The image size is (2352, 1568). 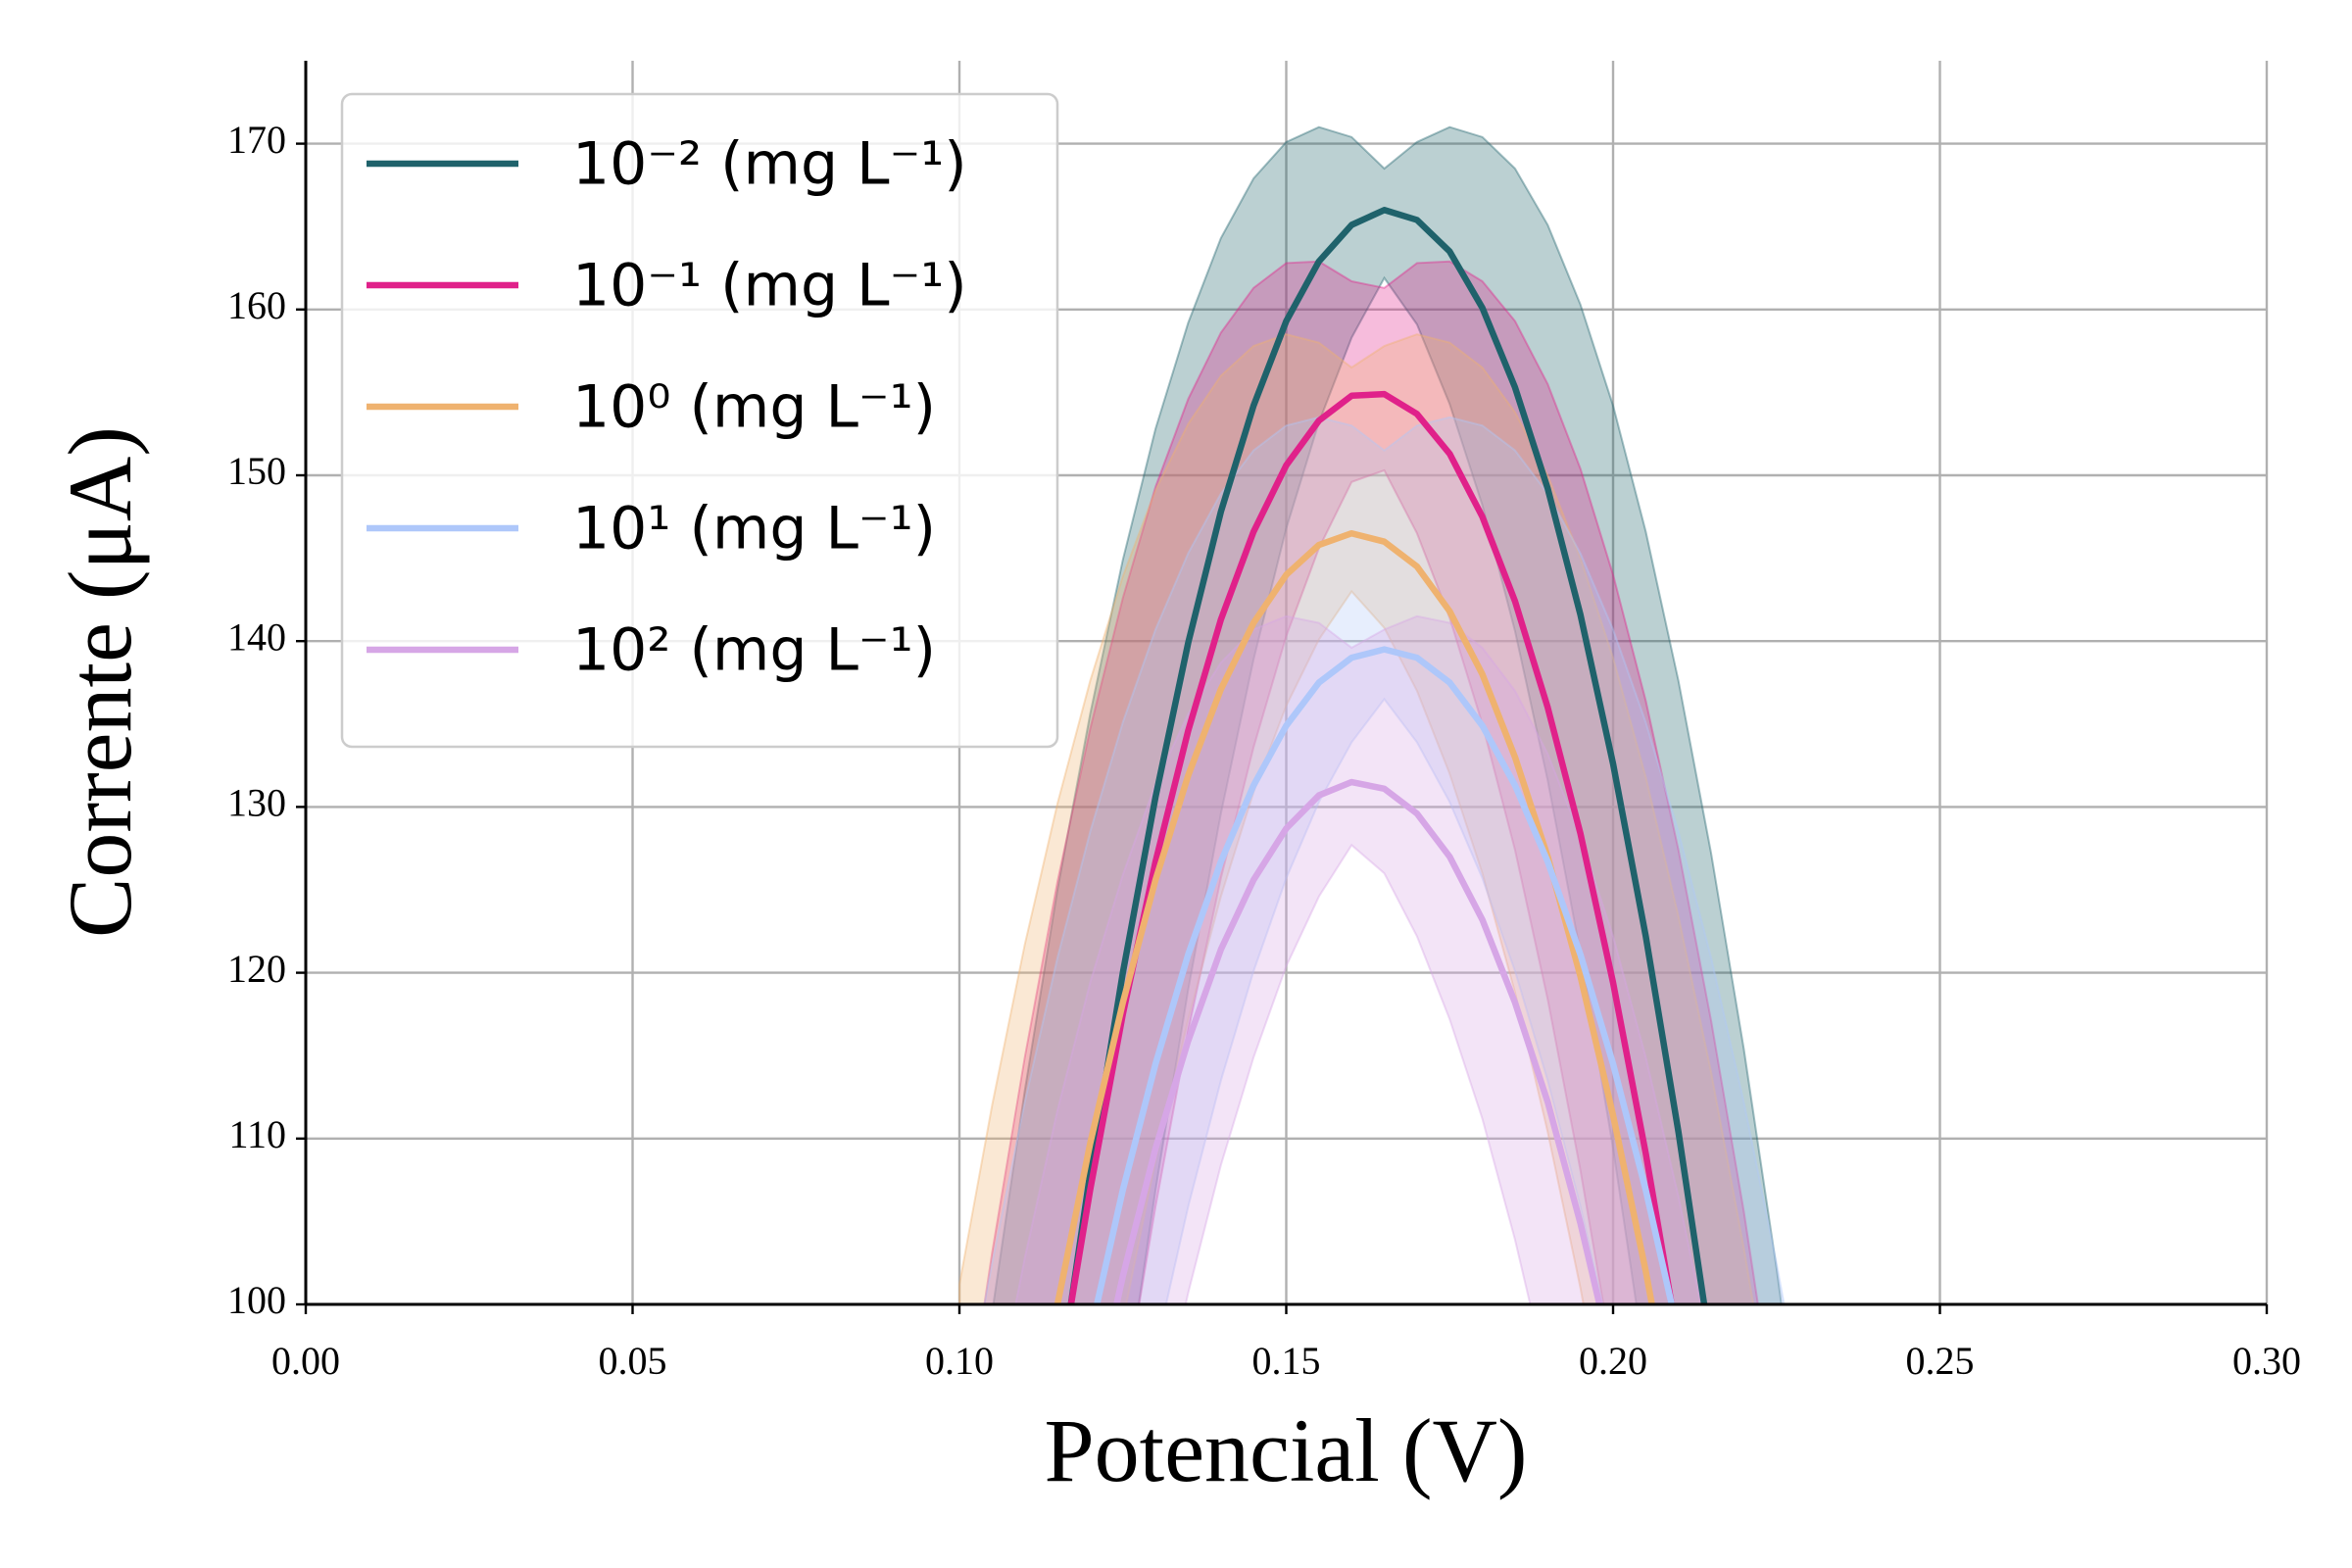 I want to click on y-tick-label: 120, so click(x=256, y=969).